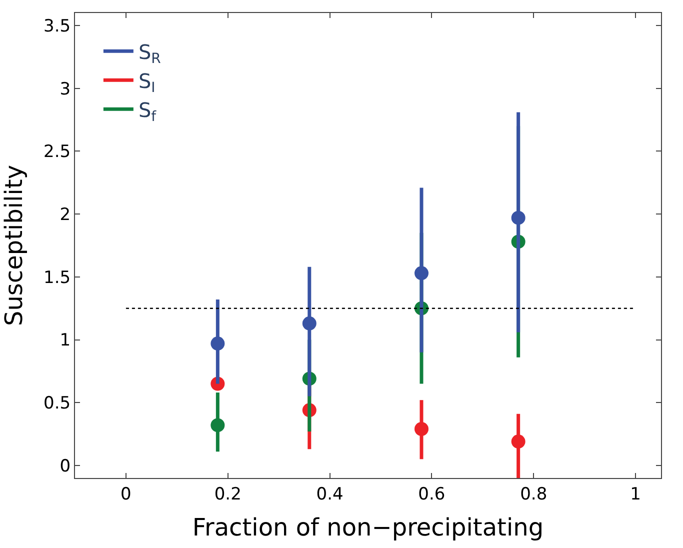 The height and width of the screenshot is (548, 683). Describe the element at coordinates (150, 54) in the screenshot. I see `legend-label: S$_{R}$` at that location.